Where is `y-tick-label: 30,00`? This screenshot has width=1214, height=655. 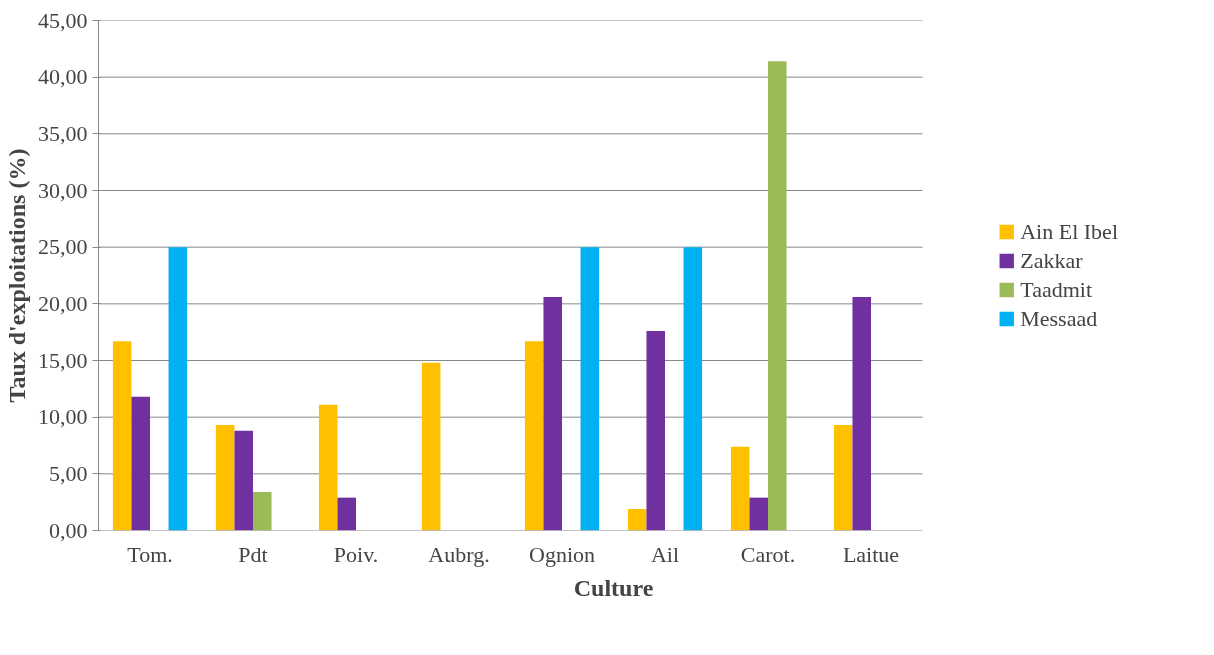
y-tick-label: 30,00 is located at coordinates (63, 190).